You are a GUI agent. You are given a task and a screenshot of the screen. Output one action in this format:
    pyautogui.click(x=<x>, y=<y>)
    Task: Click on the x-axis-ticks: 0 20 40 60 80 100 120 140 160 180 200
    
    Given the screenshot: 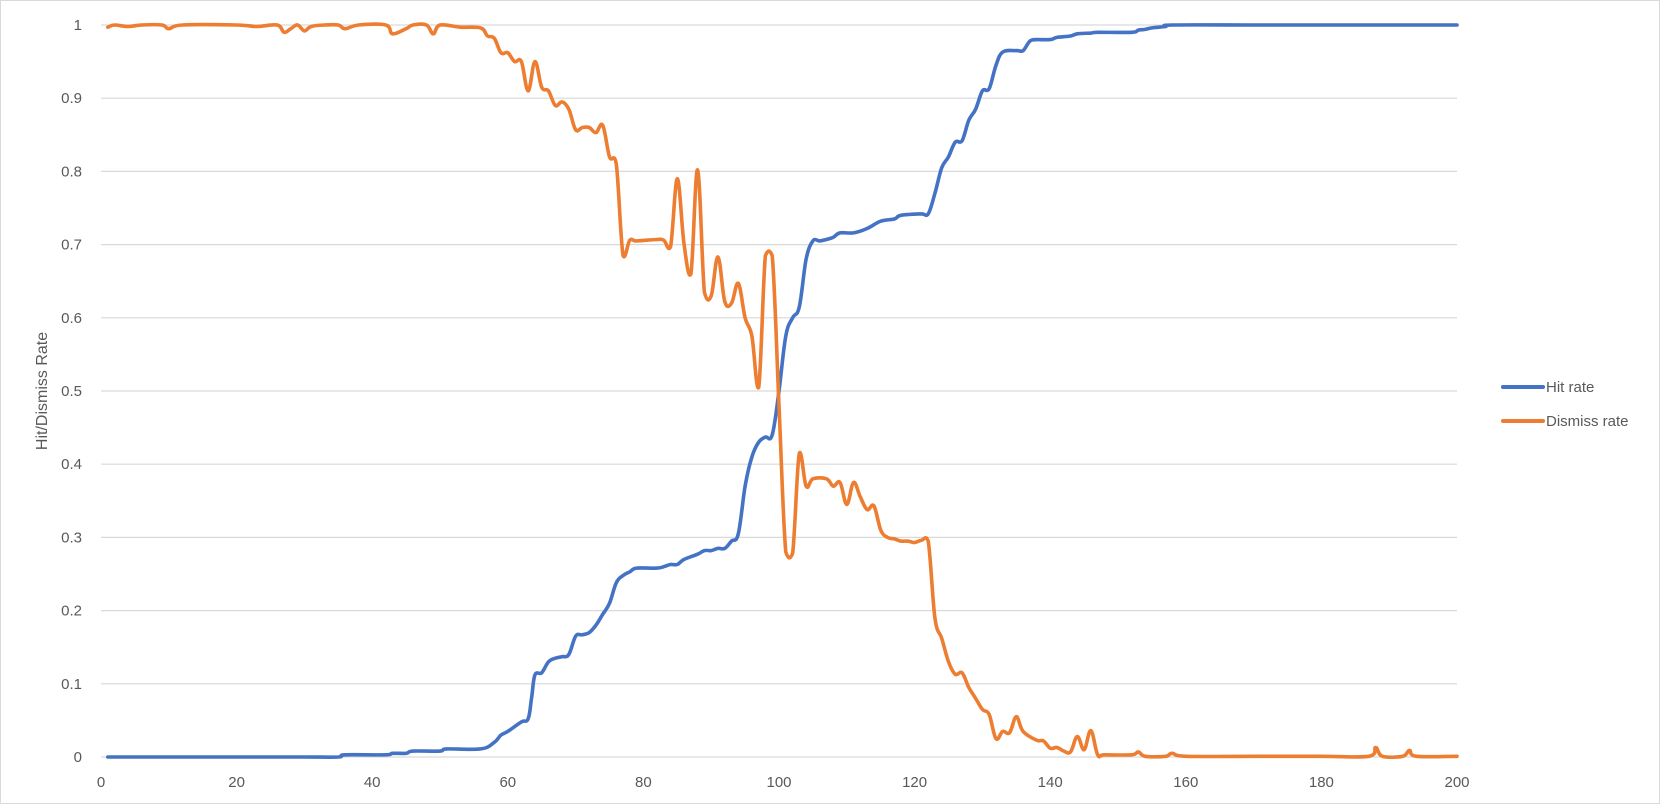 What is the action you would take?
    pyautogui.click(x=783, y=782)
    